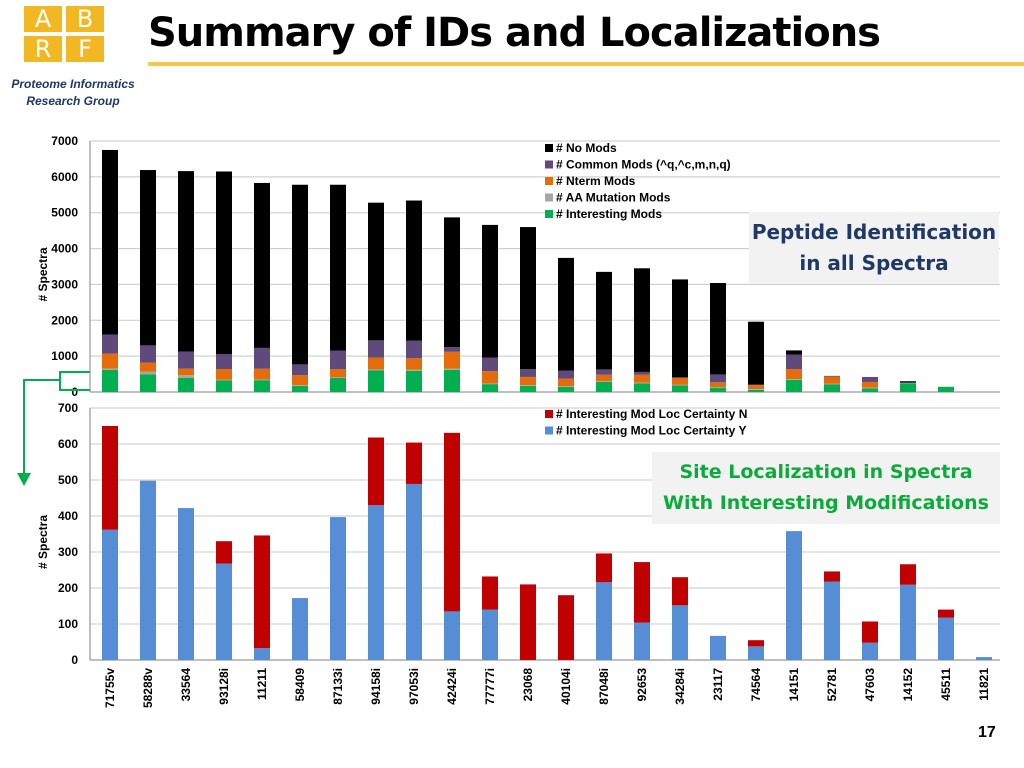 This screenshot has width=1024, height=768. Describe the element at coordinates (262, 684) in the screenshot. I see `x-category-label: 11211` at that location.